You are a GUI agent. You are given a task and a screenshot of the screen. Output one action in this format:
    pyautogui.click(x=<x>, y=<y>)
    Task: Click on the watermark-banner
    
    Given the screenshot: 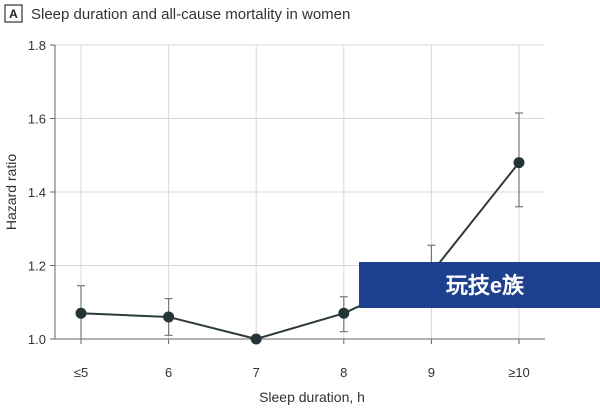 What is the action you would take?
    pyautogui.click(x=479, y=285)
    